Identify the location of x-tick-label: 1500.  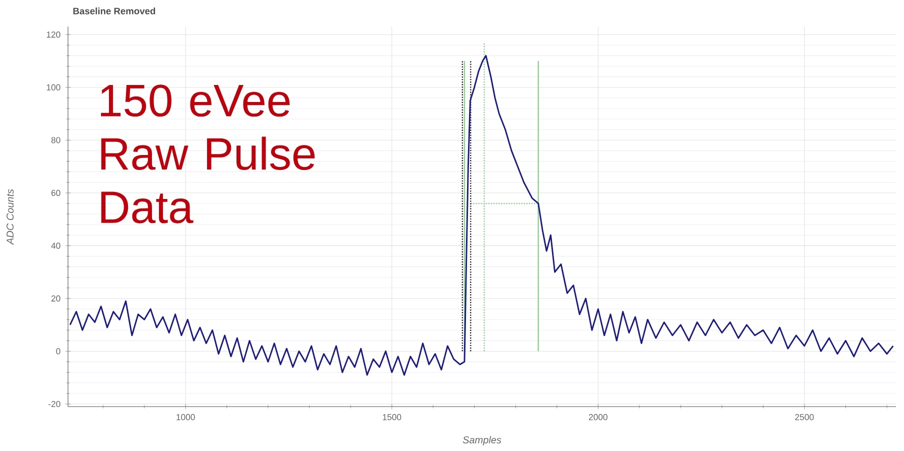
(392, 417).